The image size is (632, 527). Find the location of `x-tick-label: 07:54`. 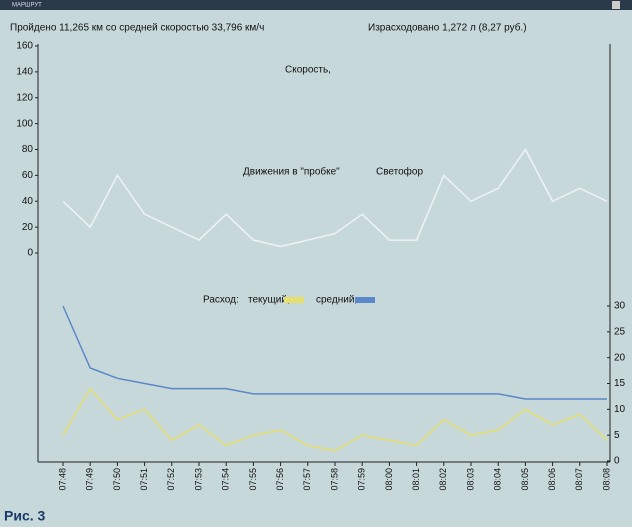

x-tick-label: 07:54 is located at coordinates (226, 479).